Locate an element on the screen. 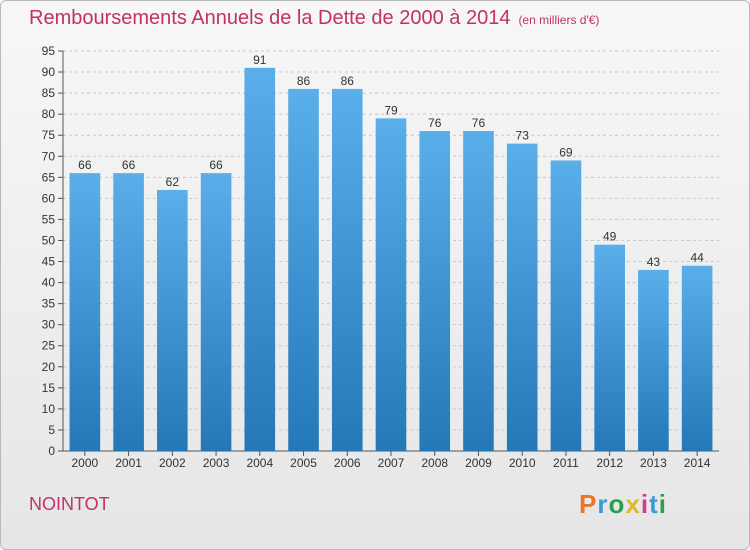 This screenshot has width=750, height=550. y-tick-label: 50 is located at coordinates (49, 240).